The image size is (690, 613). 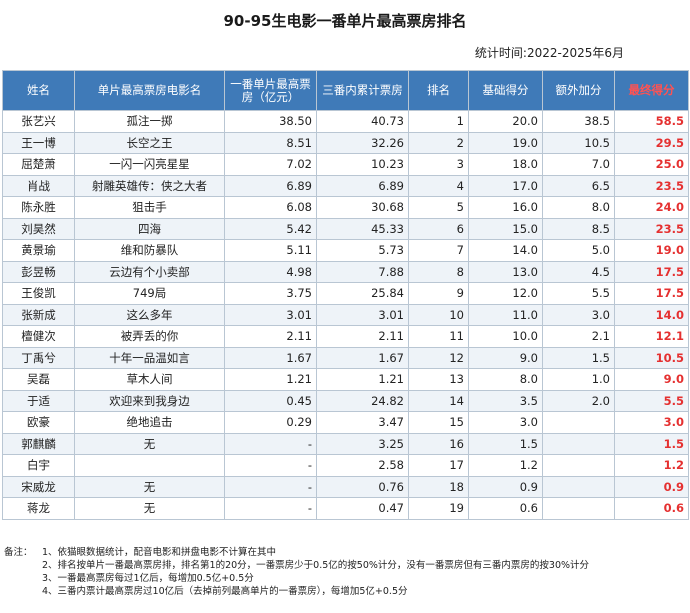 What do you see at coordinates (438, 293) in the screenshot?
I see `cell-rank: 9` at bounding box center [438, 293].